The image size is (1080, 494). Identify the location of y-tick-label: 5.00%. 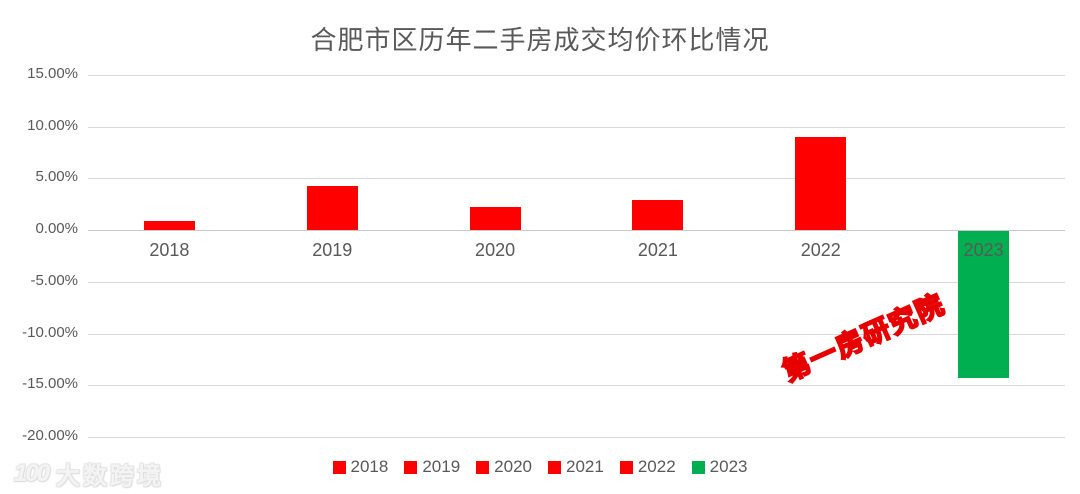
(56, 177).